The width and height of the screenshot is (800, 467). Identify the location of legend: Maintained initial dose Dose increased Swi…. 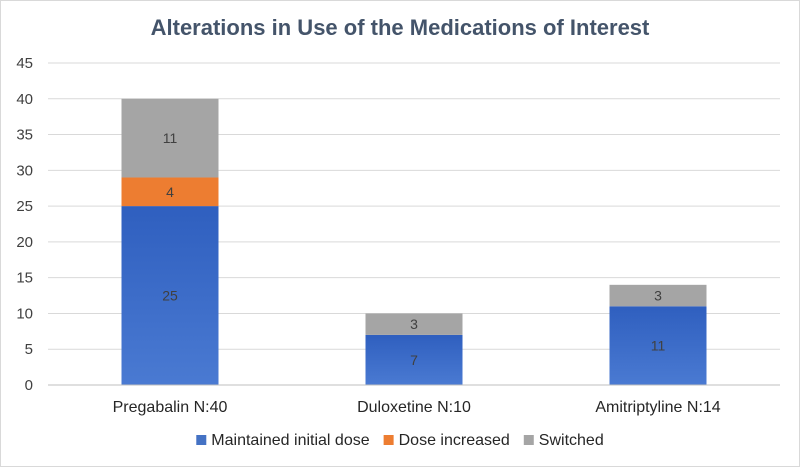
(400, 440).